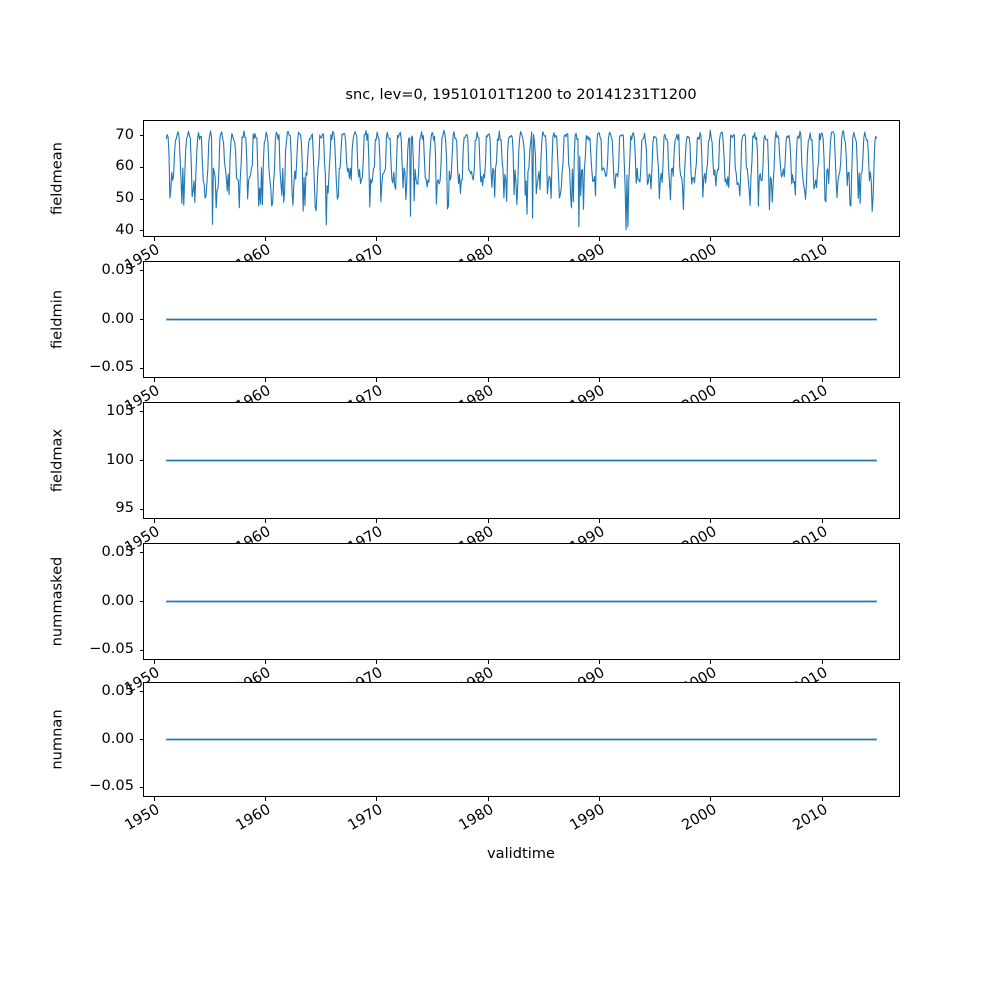 The width and height of the screenshot is (1000, 1000). What do you see at coordinates (124, 508) in the screenshot?
I see `y-tick-label-fieldmax: 95` at bounding box center [124, 508].